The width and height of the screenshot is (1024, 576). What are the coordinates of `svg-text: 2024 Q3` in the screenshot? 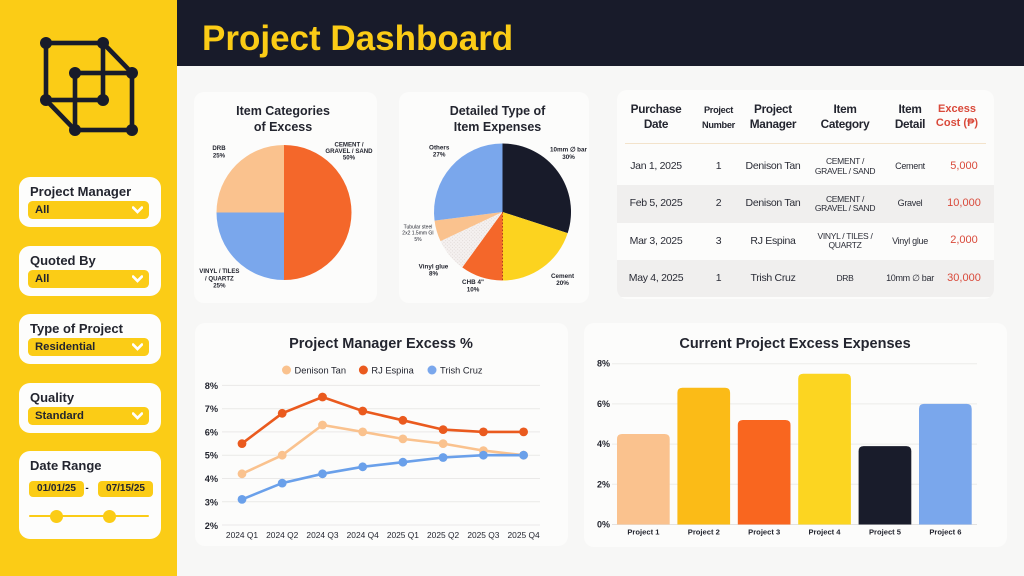 It's located at (322, 535).